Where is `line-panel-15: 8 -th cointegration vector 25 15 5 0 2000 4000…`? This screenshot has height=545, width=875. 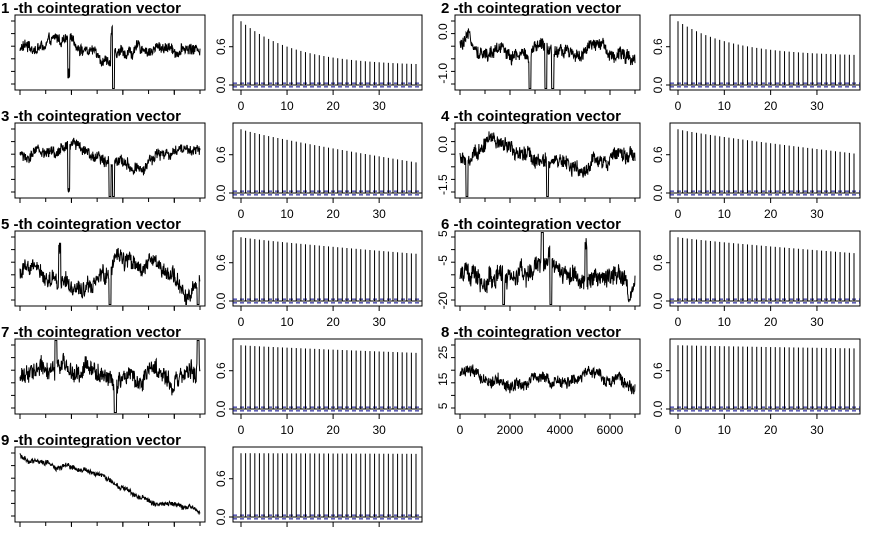
line-panel-15: 8 -th cointegration vector 25 15 5 0 2000 4000… is located at coordinates (538, 380).